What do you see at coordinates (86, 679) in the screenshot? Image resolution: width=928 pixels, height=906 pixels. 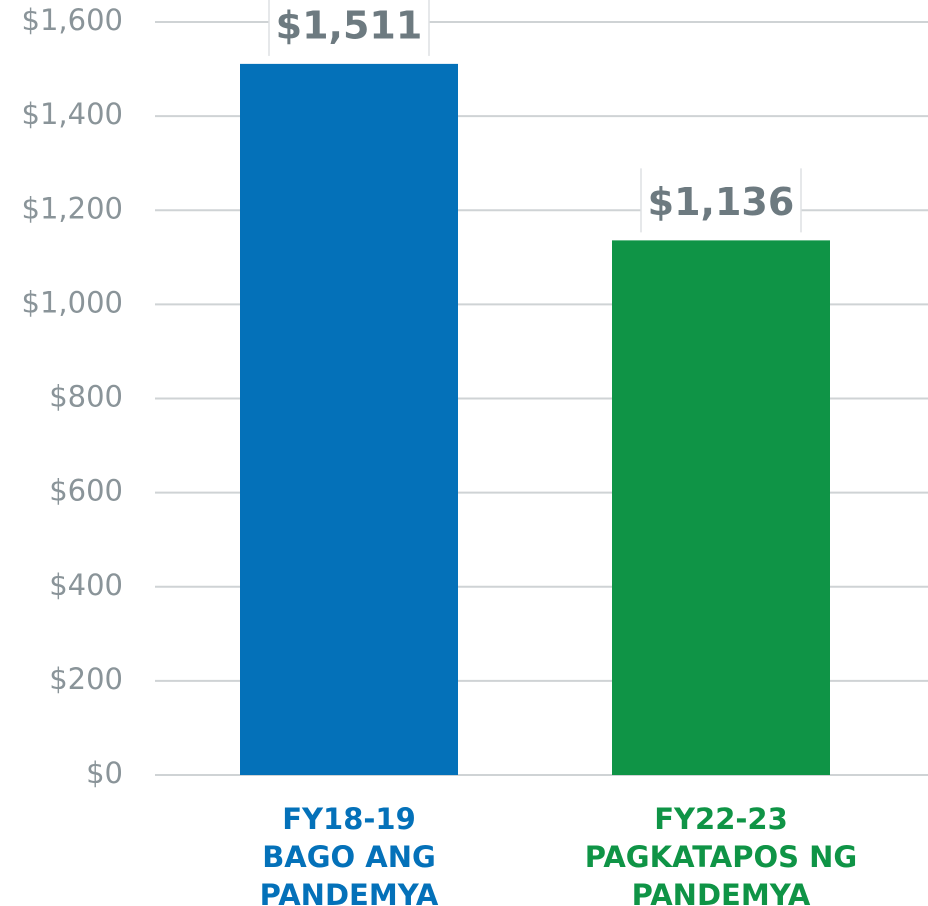 I see `y-tick-label: $200` at bounding box center [86, 679].